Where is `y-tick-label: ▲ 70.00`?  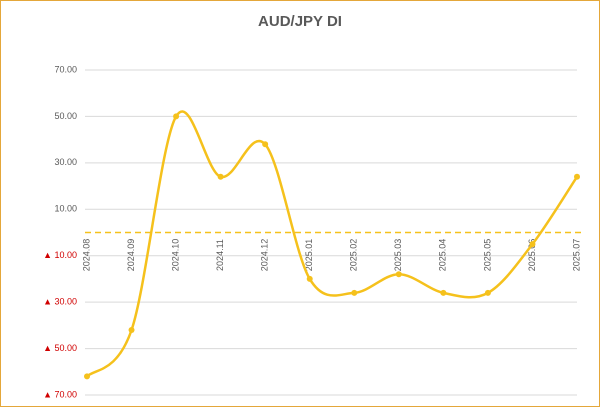
y-tick-label: ▲ 70.00 is located at coordinates (60, 394).